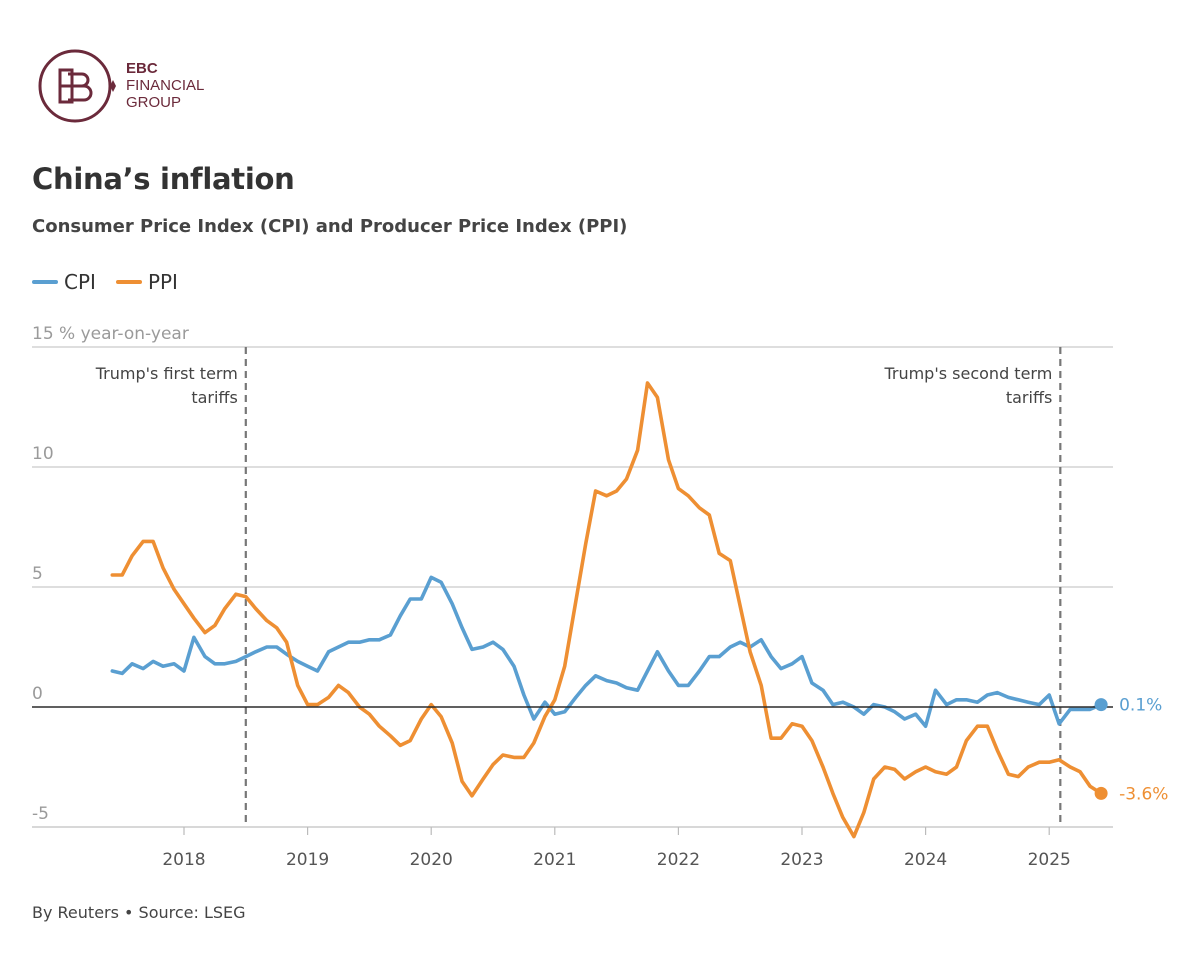  Describe the element at coordinates (554, 860) in the screenshot. I see `x-tick-label-2021: 2021` at that location.